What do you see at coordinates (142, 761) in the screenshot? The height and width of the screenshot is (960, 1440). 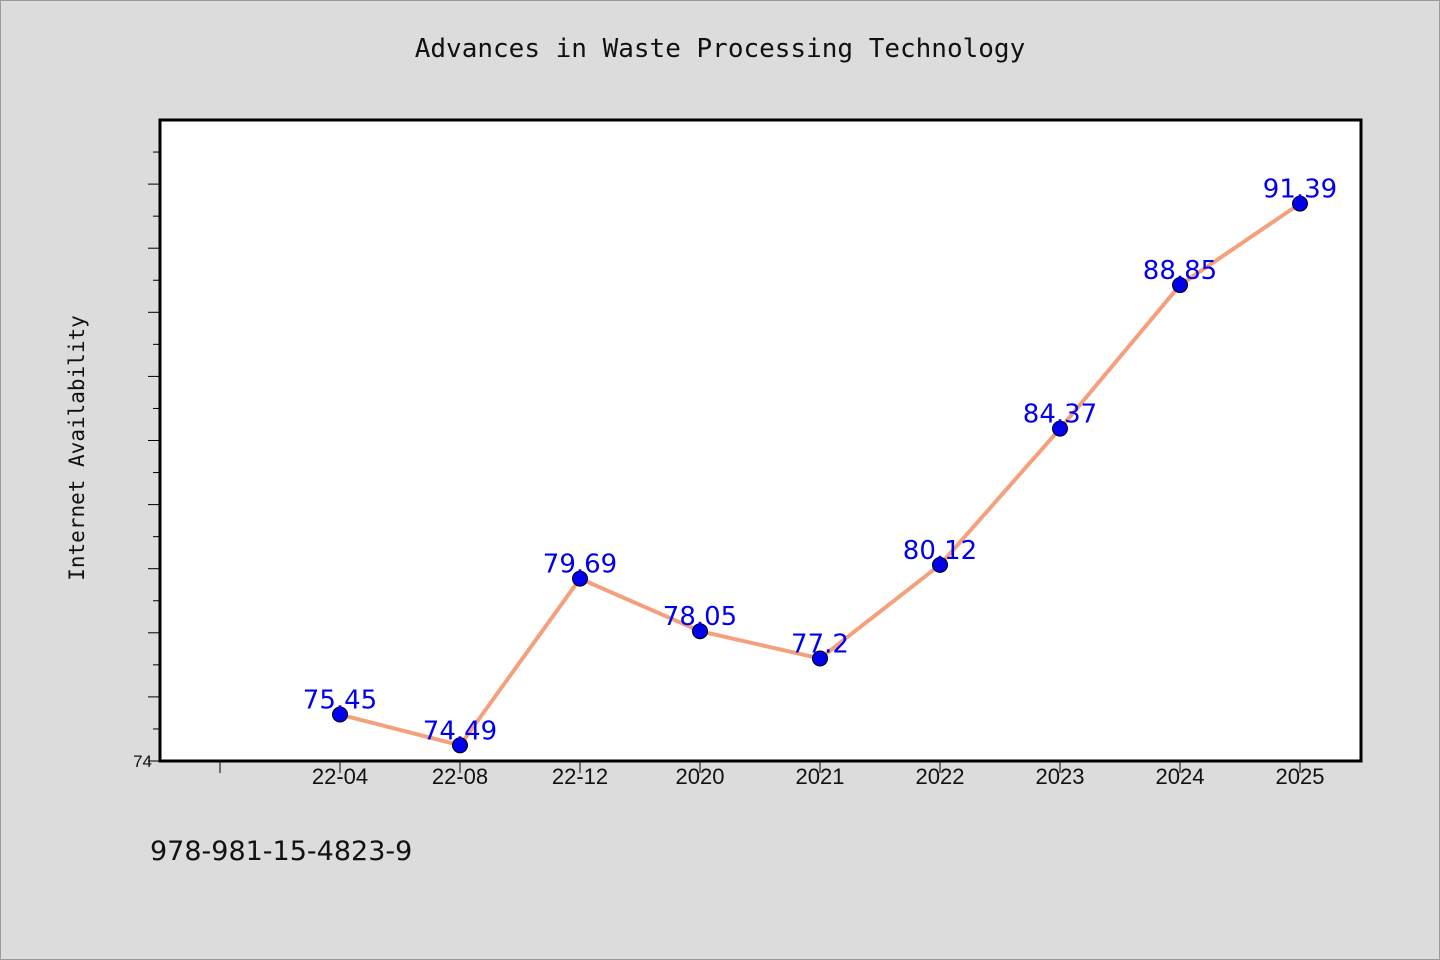 I see `y-tick-label: 74` at bounding box center [142, 761].